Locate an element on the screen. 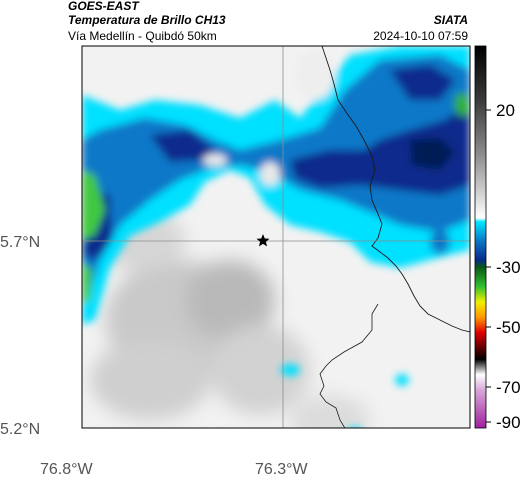  colorbar-tick-0: 20 is located at coordinates (505, 110).